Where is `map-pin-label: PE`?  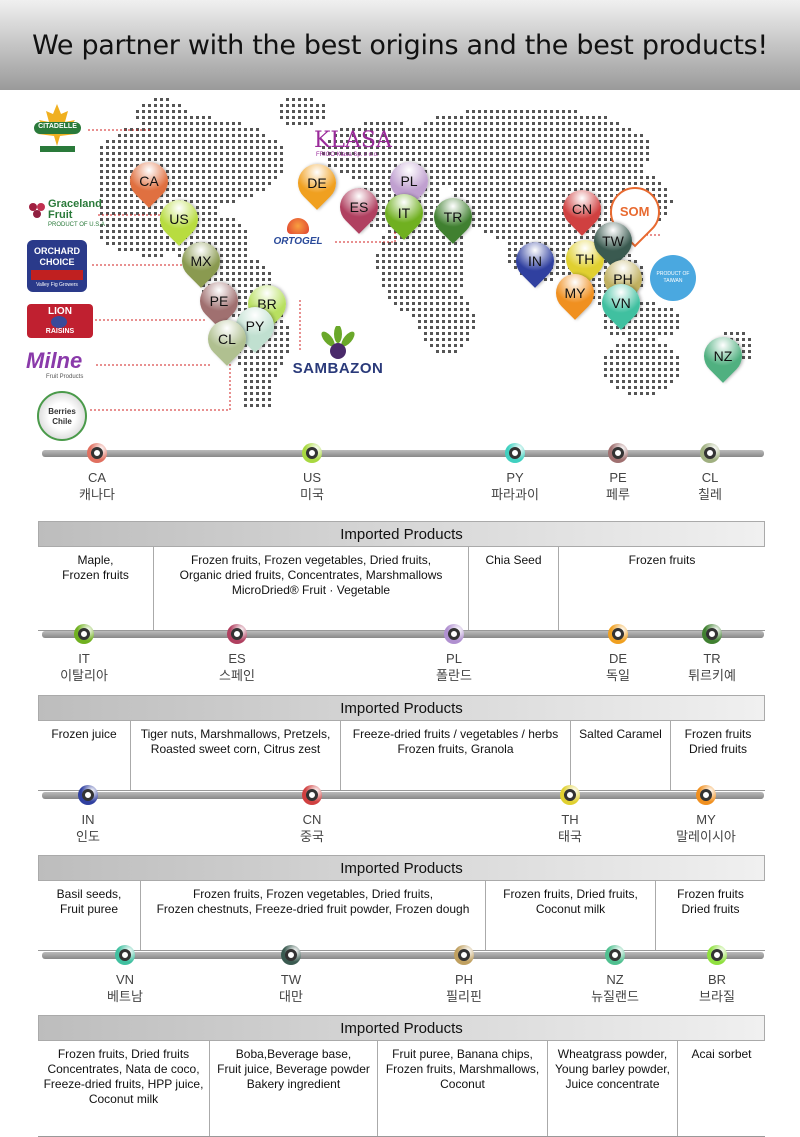 map-pin-label: PE is located at coordinates (219, 301).